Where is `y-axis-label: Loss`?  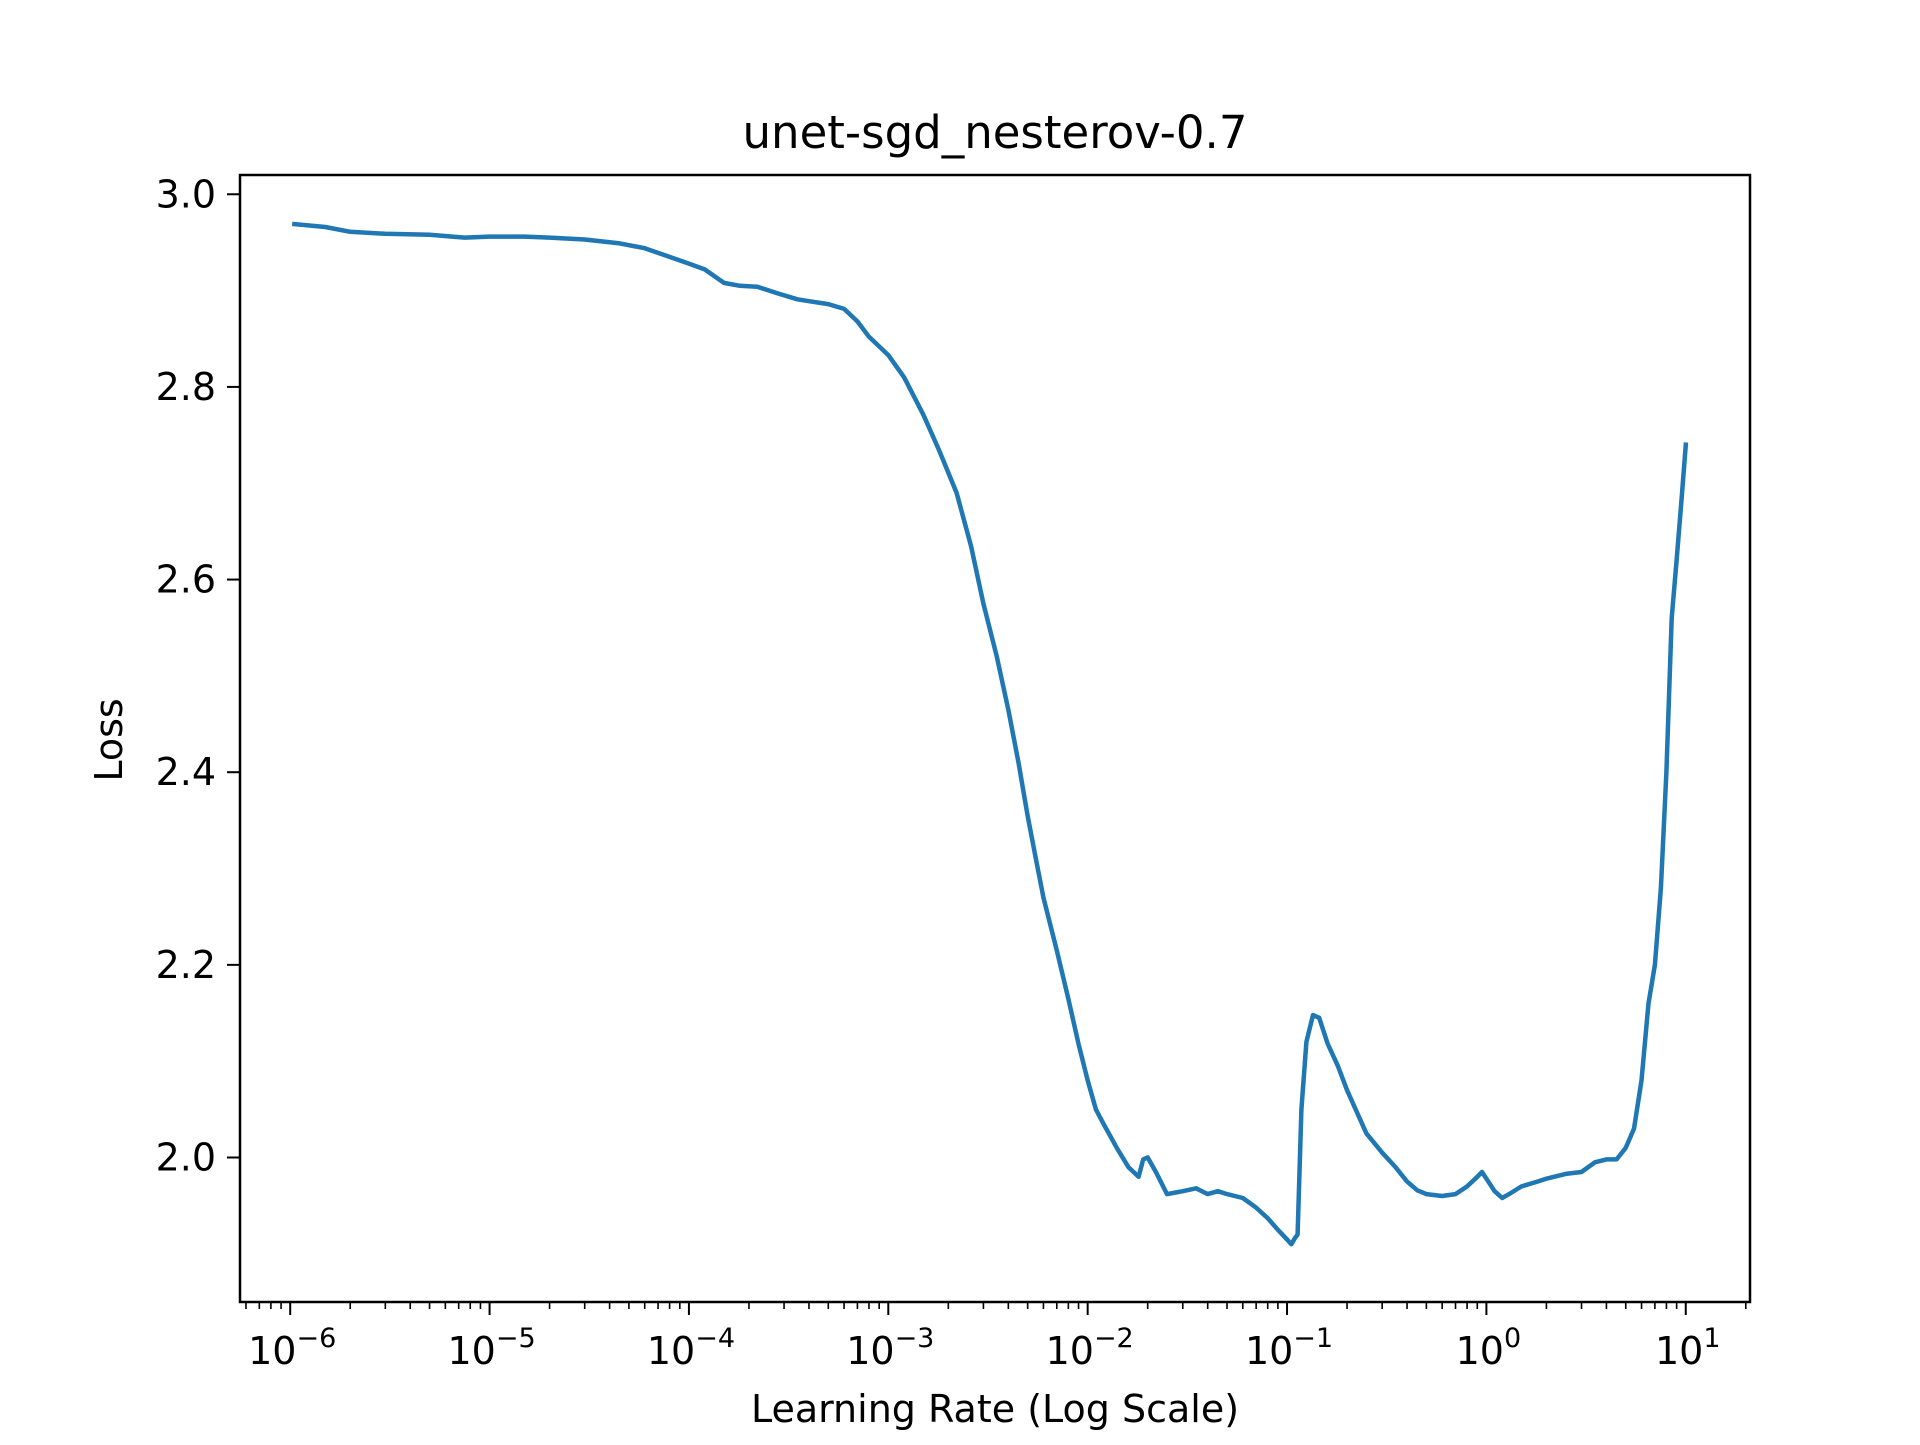
y-axis-label: Loss is located at coordinates (109, 739).